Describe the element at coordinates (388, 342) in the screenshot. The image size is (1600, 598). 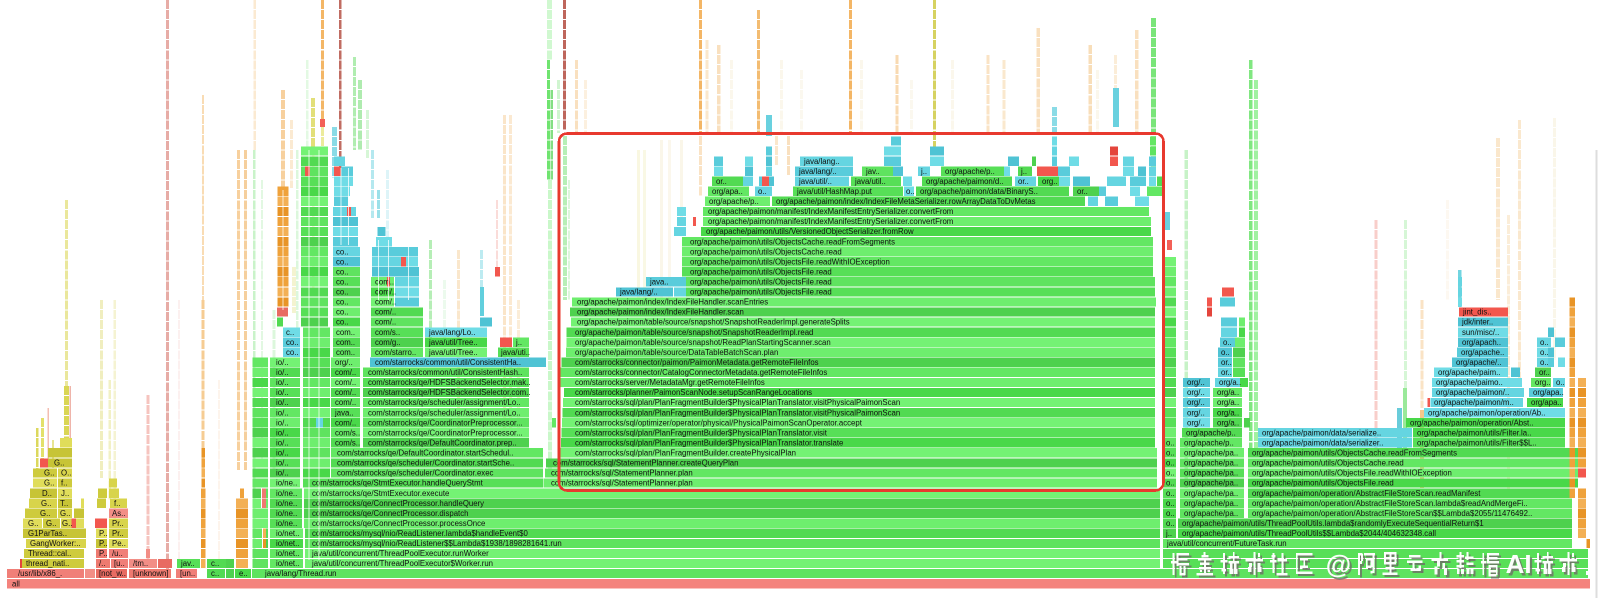
I see `svg-text: com/g..` at that location.